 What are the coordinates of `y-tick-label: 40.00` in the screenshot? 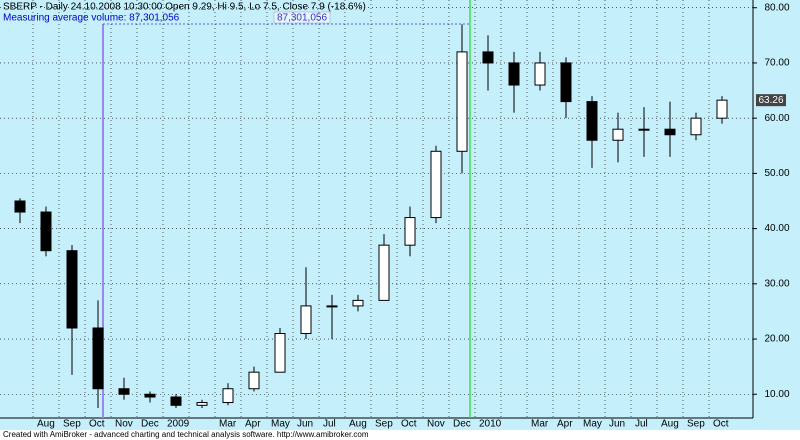 It's located at (776, 228).